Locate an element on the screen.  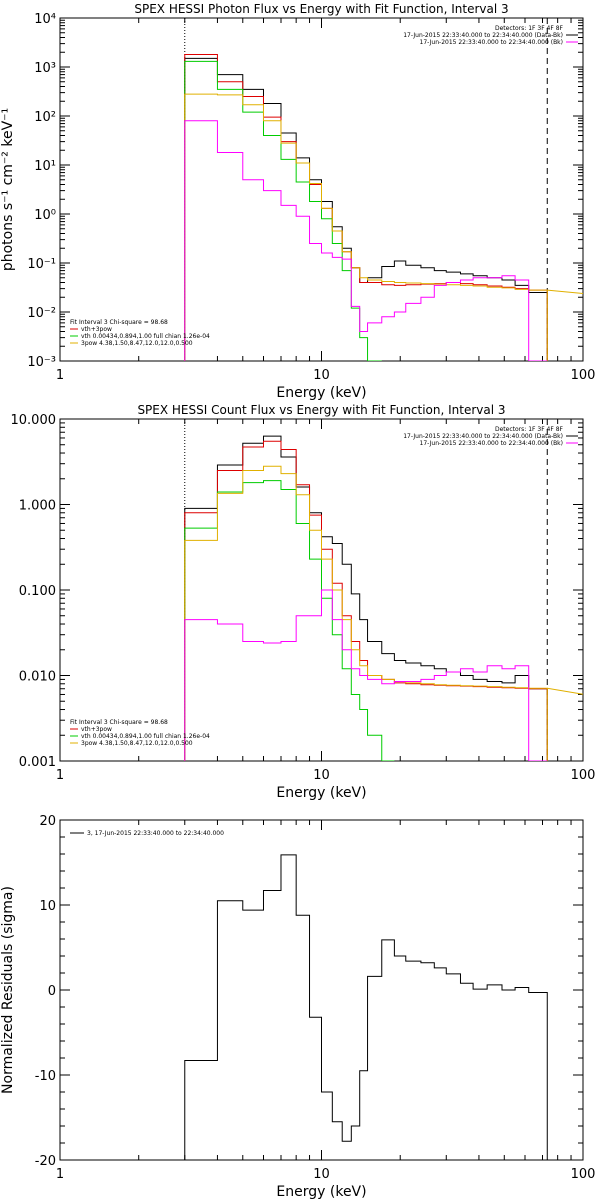
y-tick-label: -20 is located at coordinates (45, 1161).